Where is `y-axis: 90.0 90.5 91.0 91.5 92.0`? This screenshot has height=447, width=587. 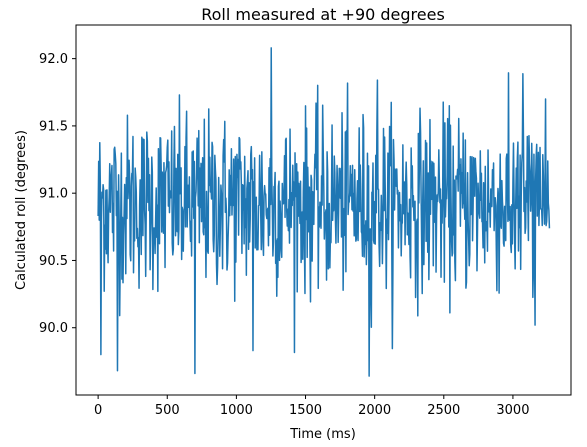 y-axis: 90.0 90.5 91.0 91.5 92.0 is located at coordinates (57, 194).